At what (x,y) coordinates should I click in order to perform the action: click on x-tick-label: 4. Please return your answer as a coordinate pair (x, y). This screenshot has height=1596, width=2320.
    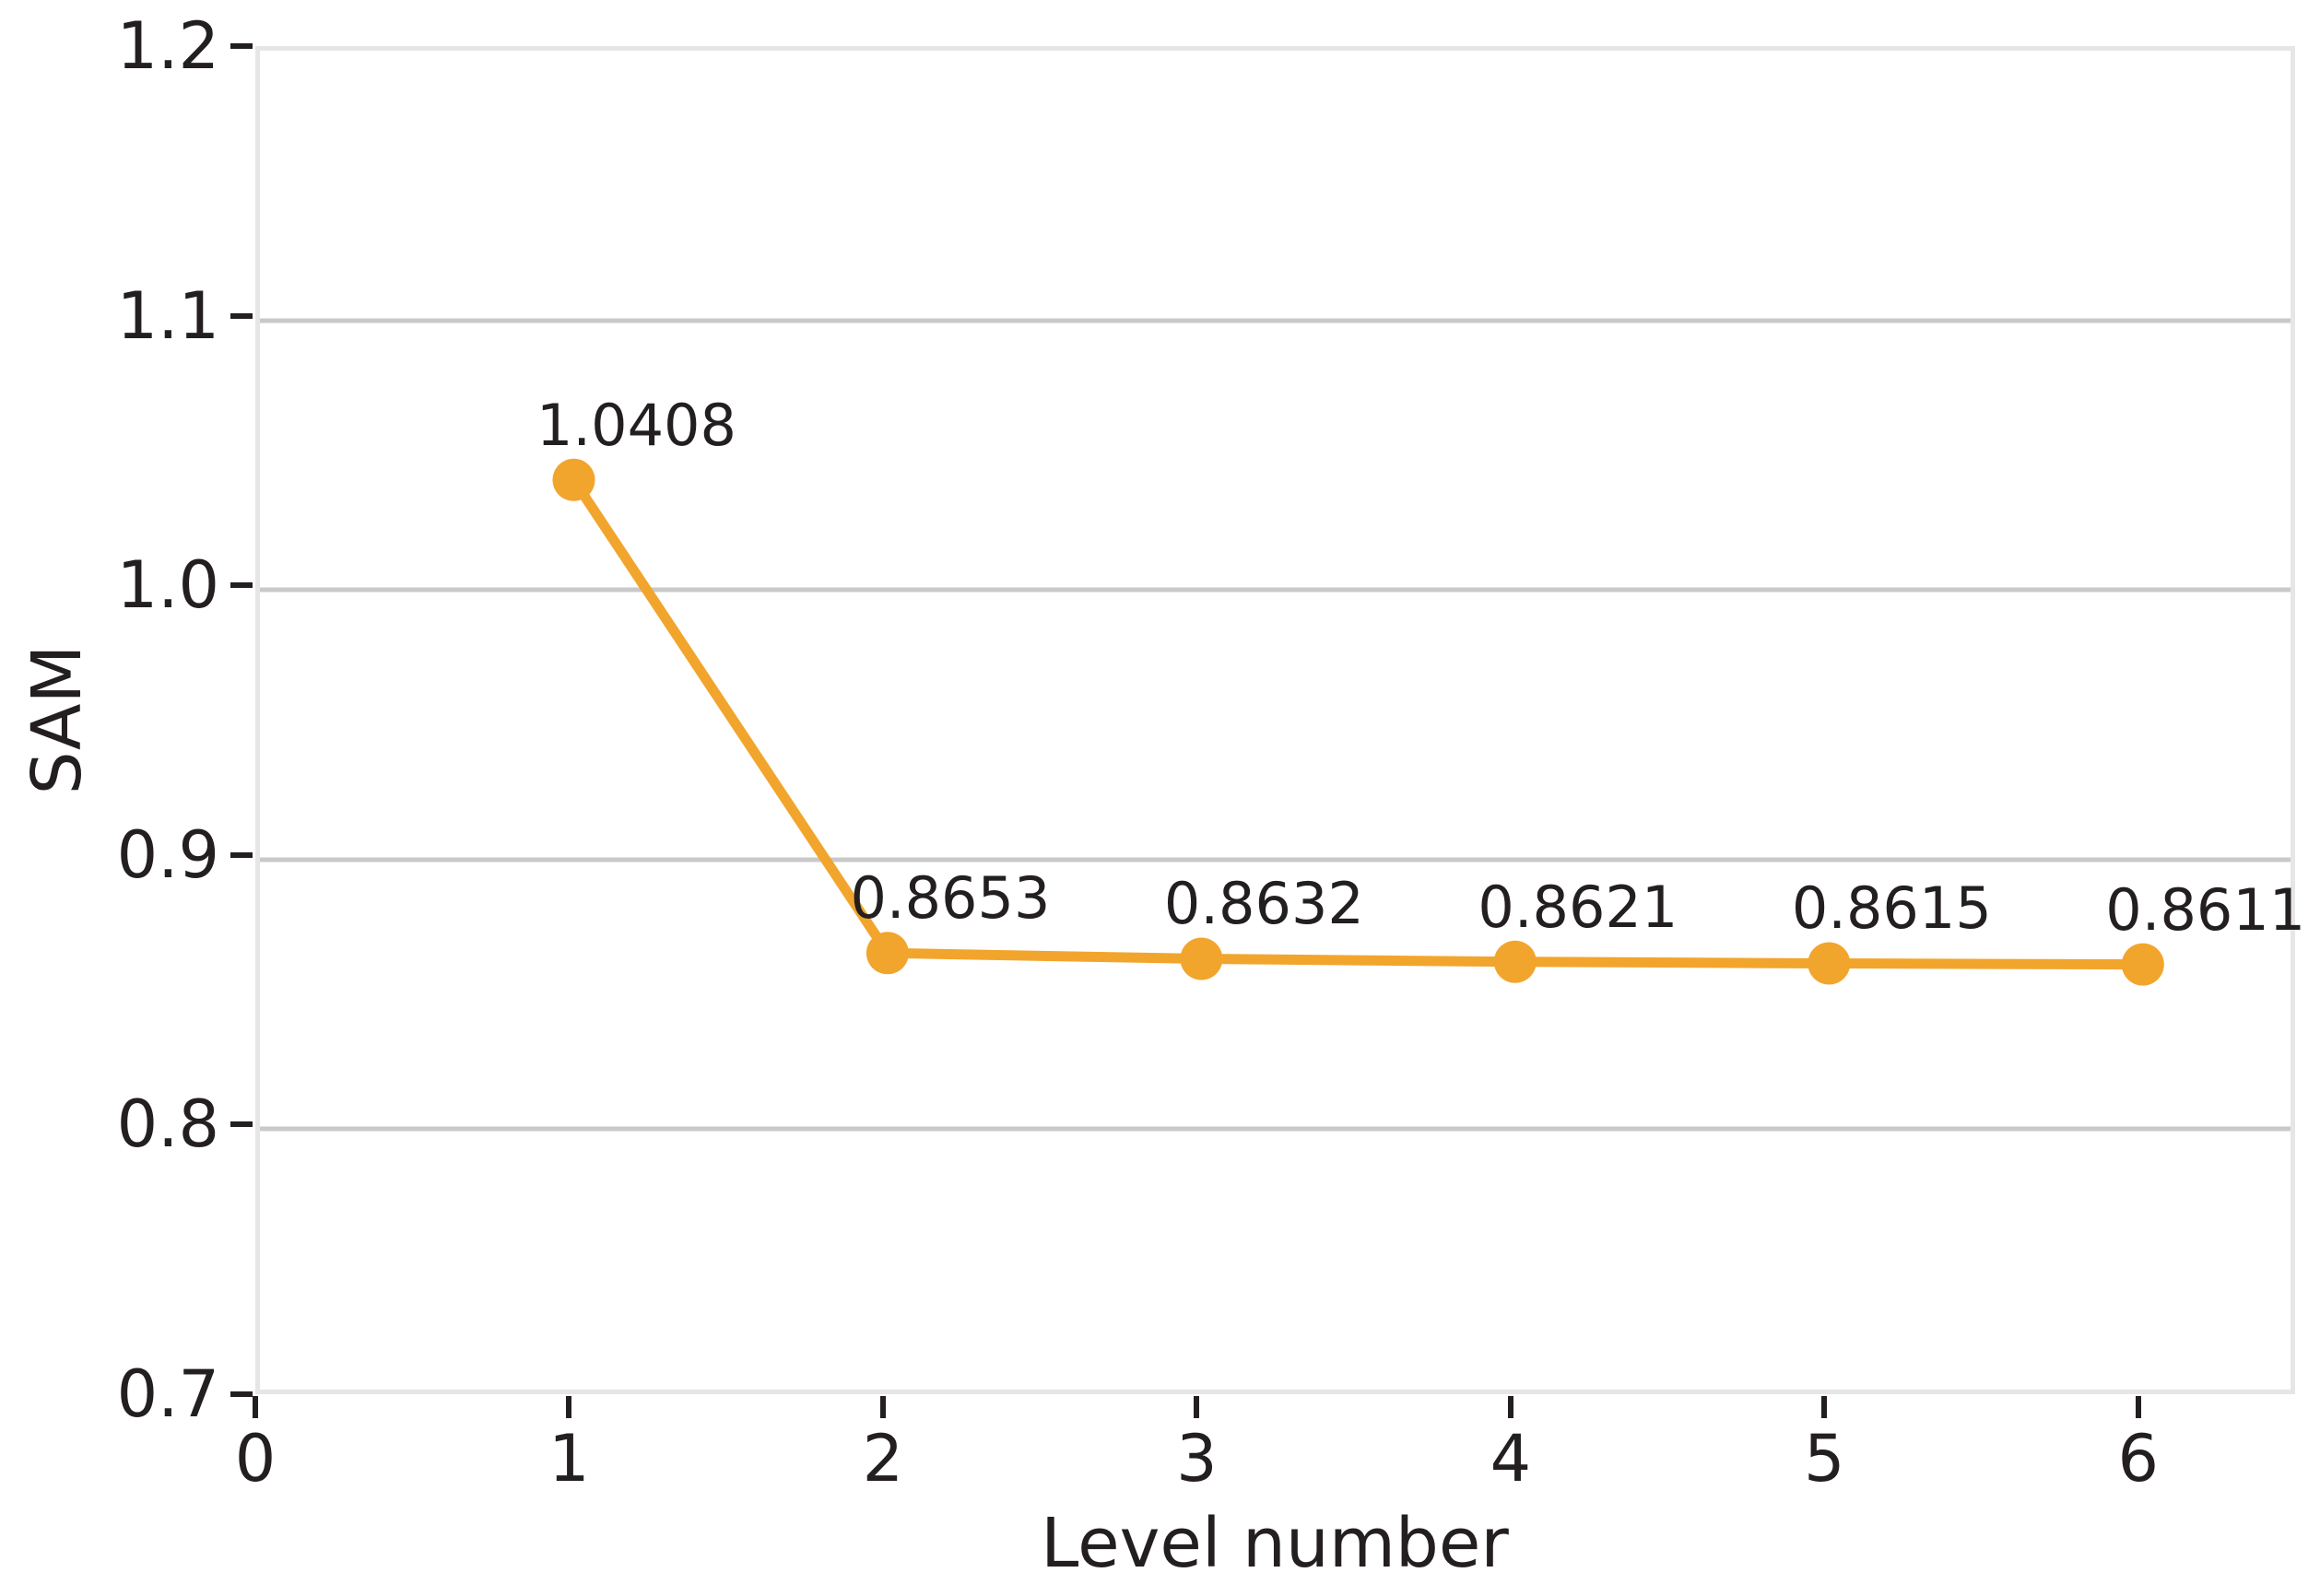
    Looking at the image, I should click on (1511, 1459).